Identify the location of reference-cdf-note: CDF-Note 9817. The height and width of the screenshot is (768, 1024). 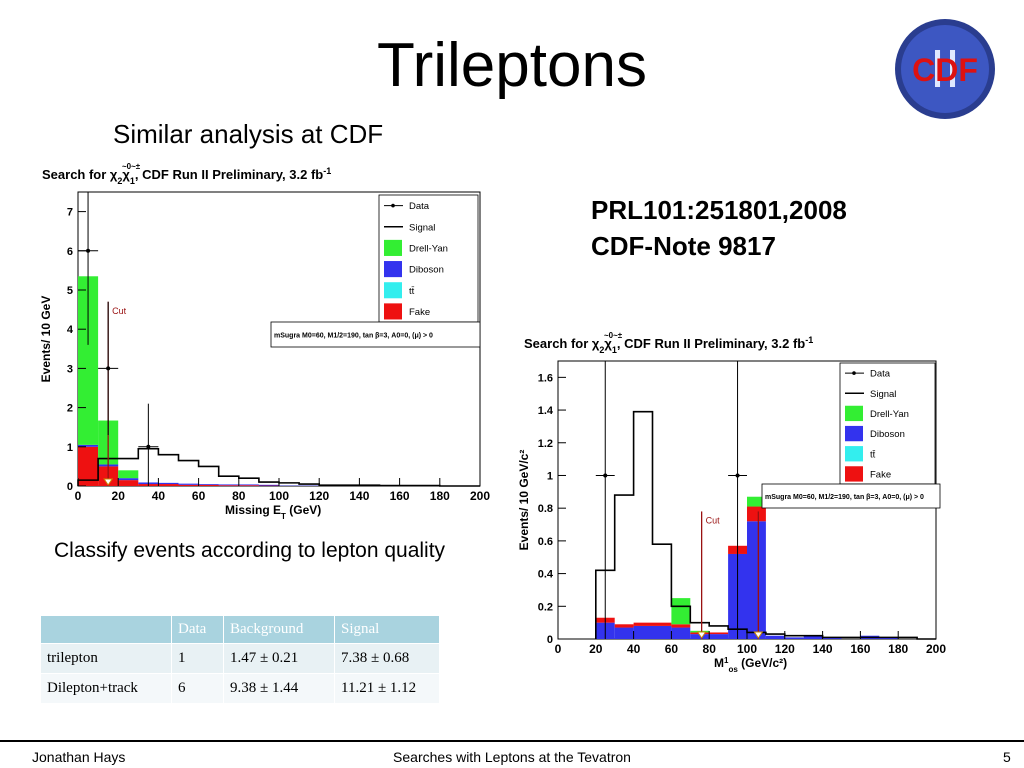
(683, 246).